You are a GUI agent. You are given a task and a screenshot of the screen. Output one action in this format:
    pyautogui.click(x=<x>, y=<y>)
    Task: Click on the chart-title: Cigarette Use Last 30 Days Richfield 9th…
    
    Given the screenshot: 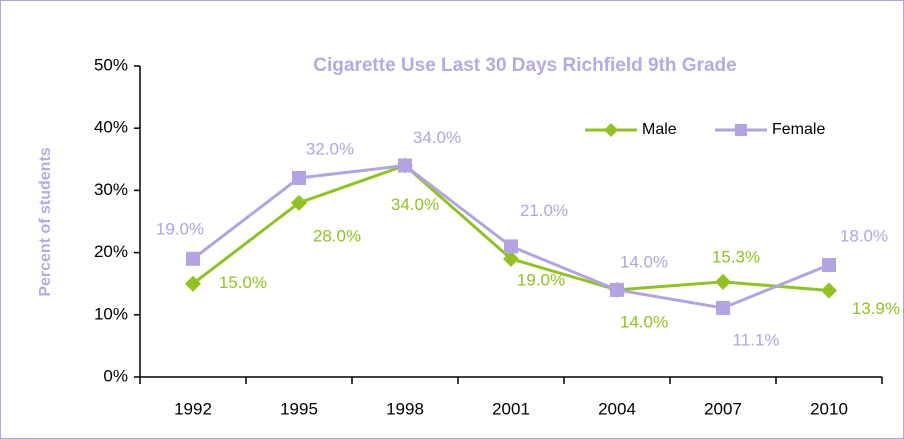 What is the action you would take?
    pyautogui.click(x=524, y=65)
    